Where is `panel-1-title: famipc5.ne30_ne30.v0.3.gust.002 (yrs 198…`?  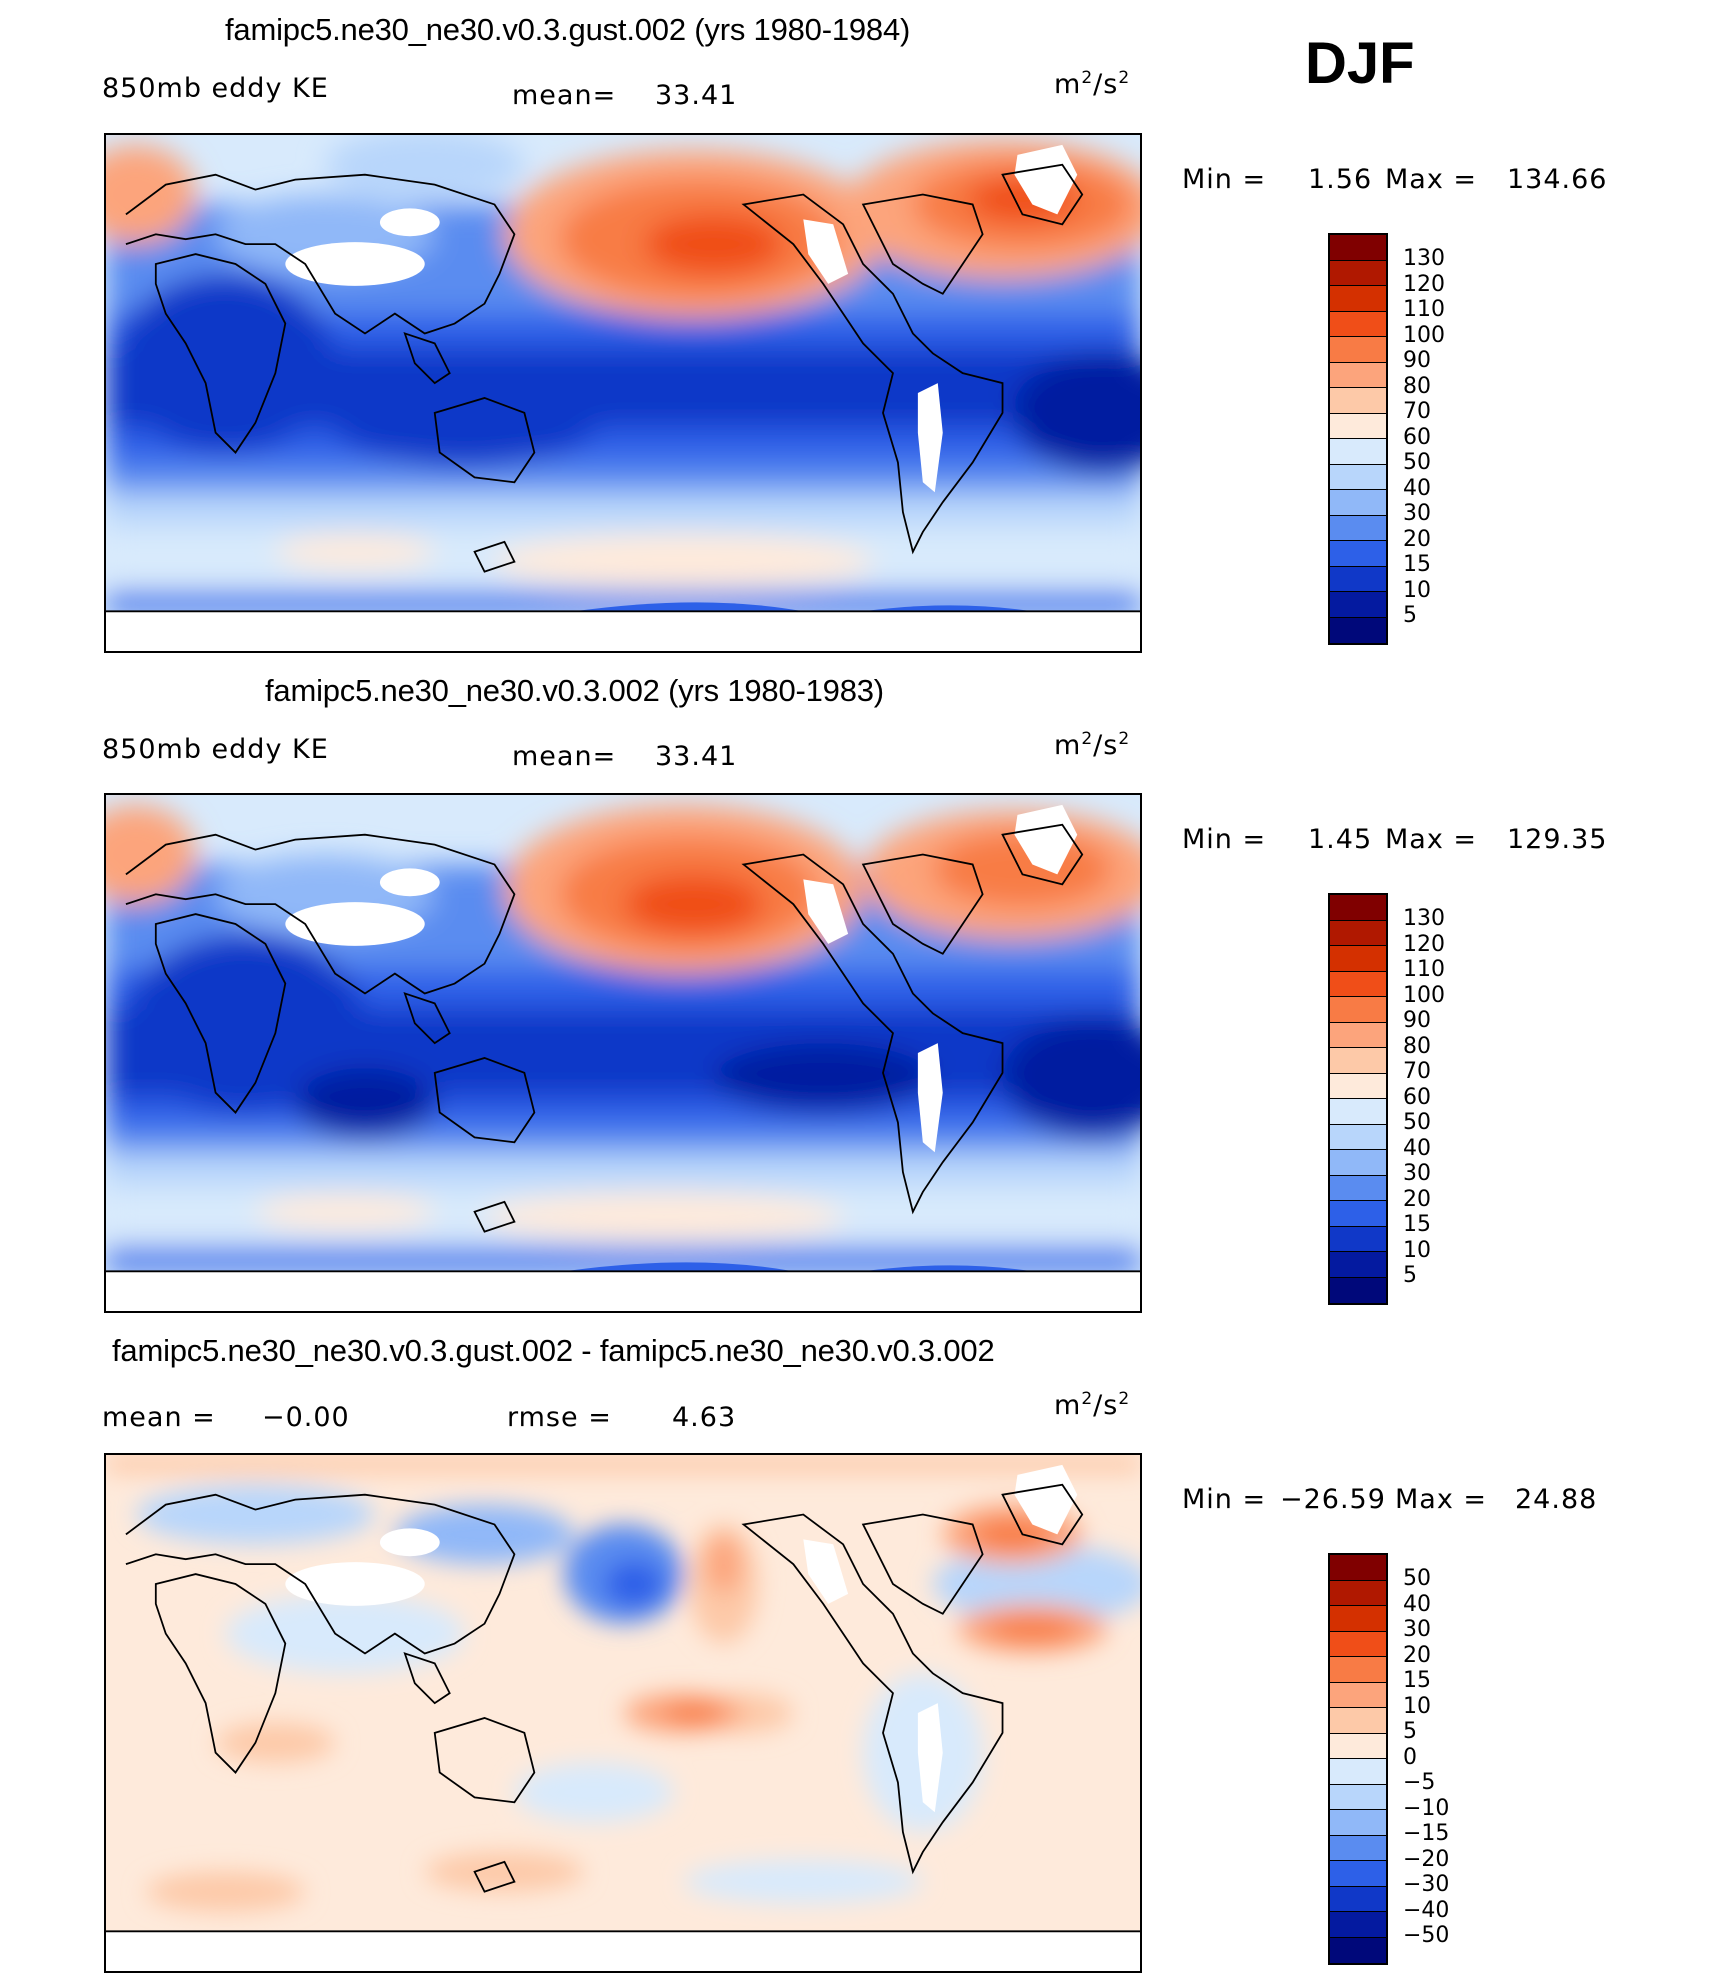 panel-1-title: famipc5.ne30_ne30.v0.3.gust.002 (yrs 198… is located at coordinates (568, 29).